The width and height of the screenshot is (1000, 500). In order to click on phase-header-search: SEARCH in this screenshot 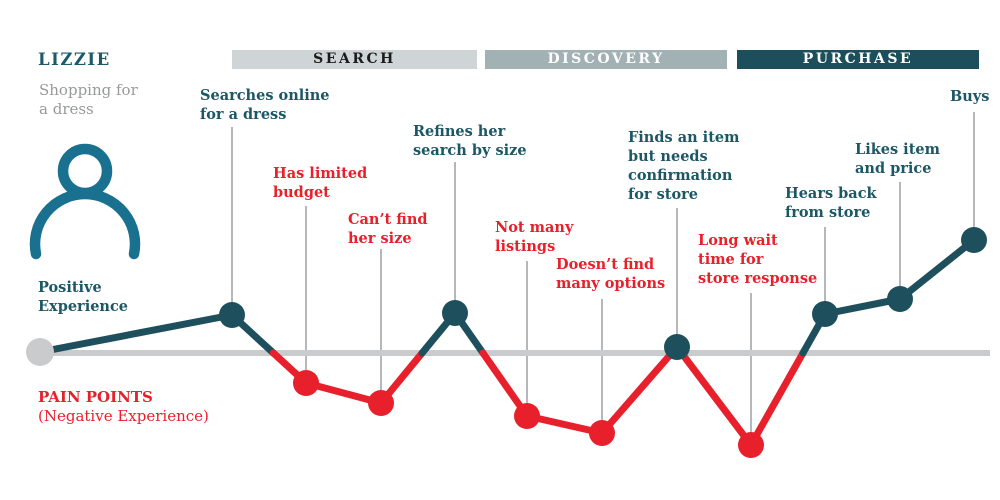, I will do `click(354, 59)`.